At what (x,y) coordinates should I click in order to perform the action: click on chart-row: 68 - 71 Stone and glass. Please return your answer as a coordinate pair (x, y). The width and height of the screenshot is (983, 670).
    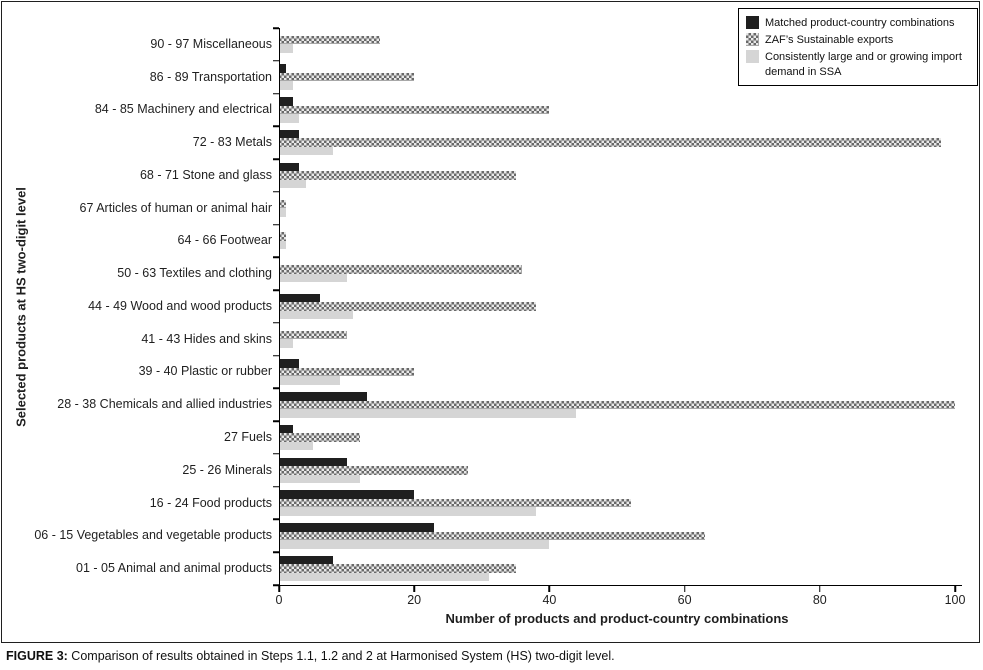
    Looking at the image, I should click on (479, 175).